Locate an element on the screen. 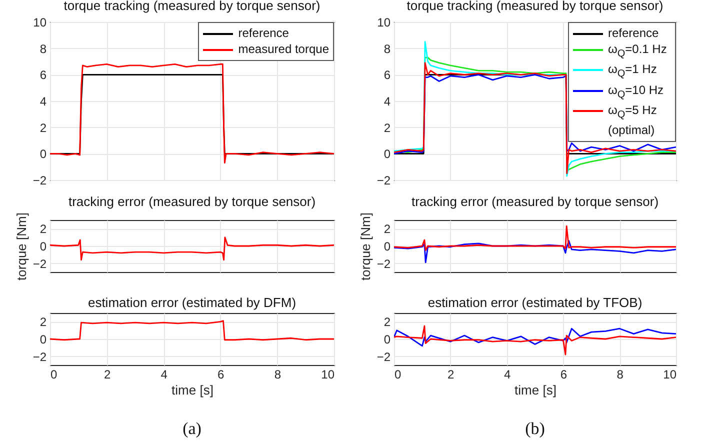  legend-label: measured torque is located at coordinates (283, 49).